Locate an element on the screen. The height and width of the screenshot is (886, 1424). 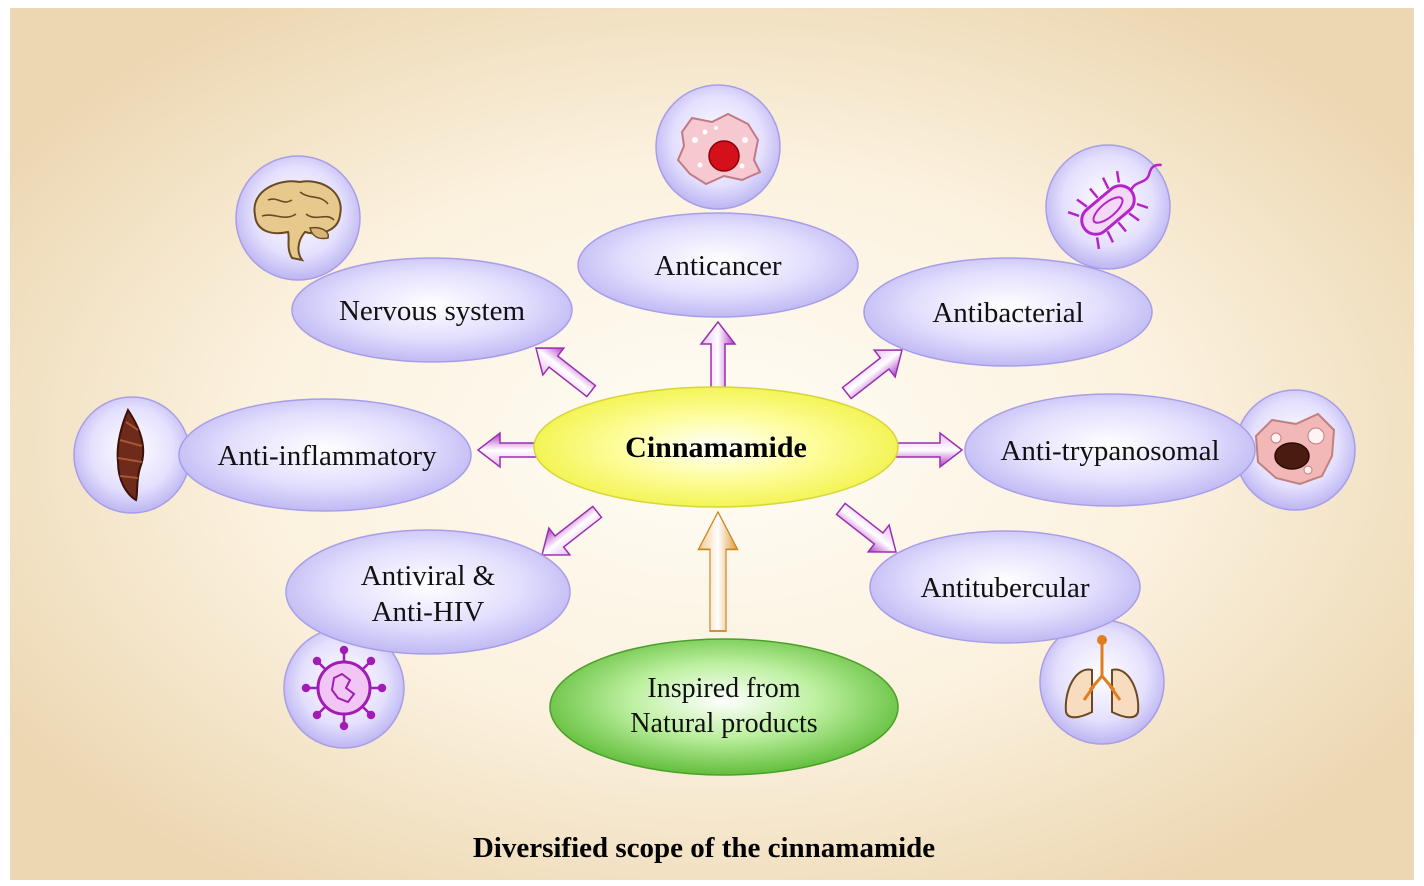
label-antiviral-line2: Anti-HIV is located at coordinates (428, 612).